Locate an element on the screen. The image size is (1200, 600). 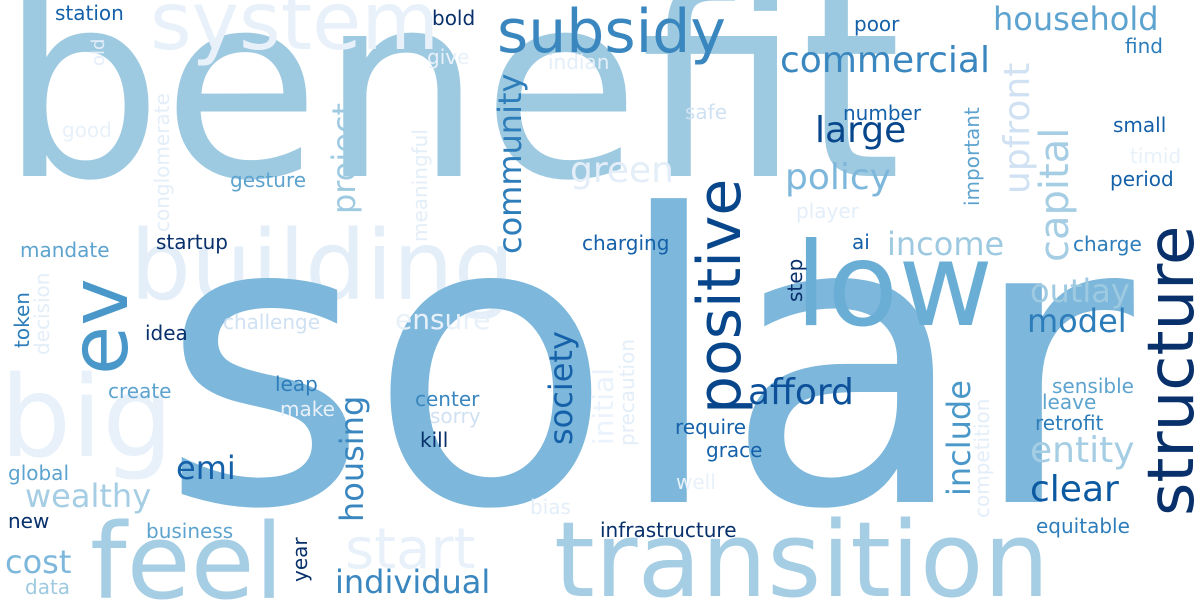
word-equitable: equitable is located at coordinates (1083, 526).